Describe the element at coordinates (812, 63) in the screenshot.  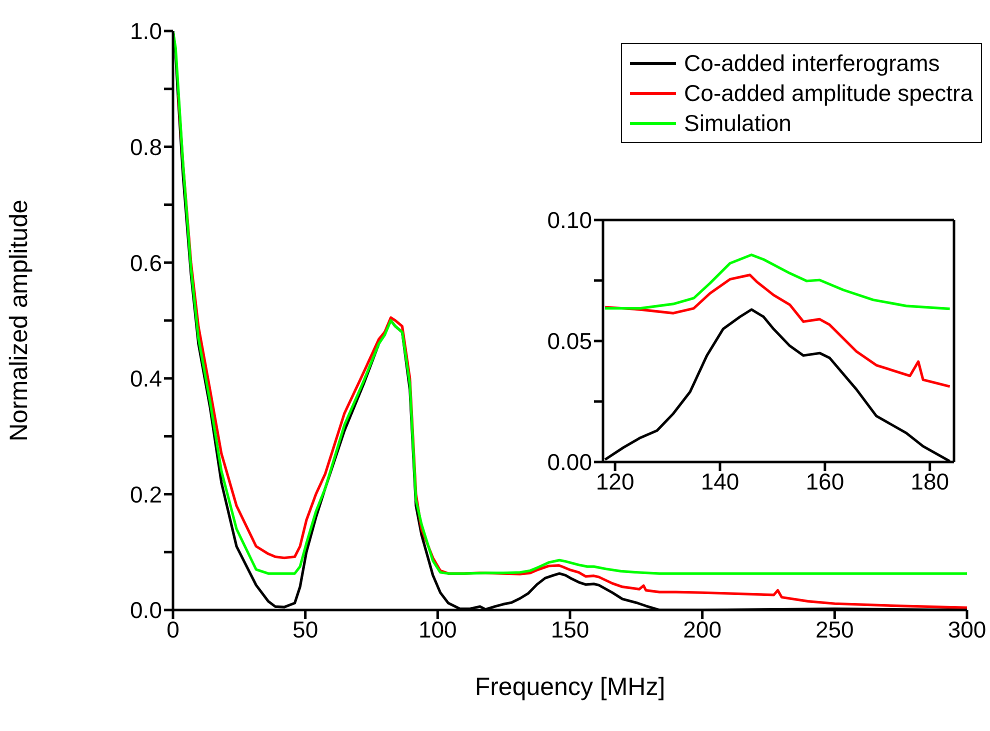
I see `legend-label: Co-added interferograms` at that location.